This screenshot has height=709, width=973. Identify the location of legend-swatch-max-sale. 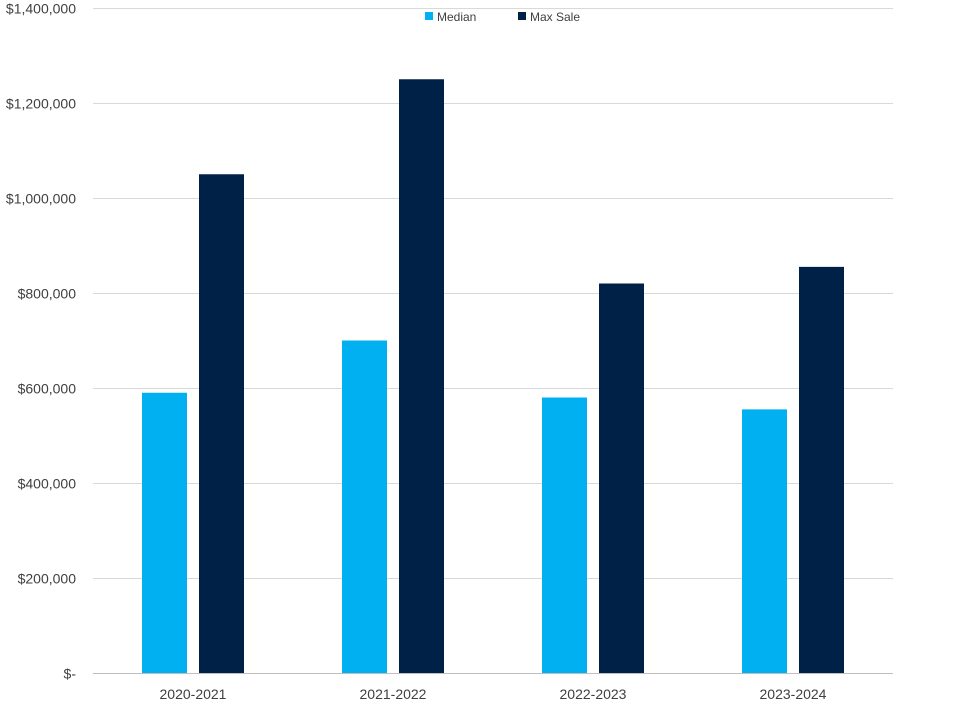
(522, 16).